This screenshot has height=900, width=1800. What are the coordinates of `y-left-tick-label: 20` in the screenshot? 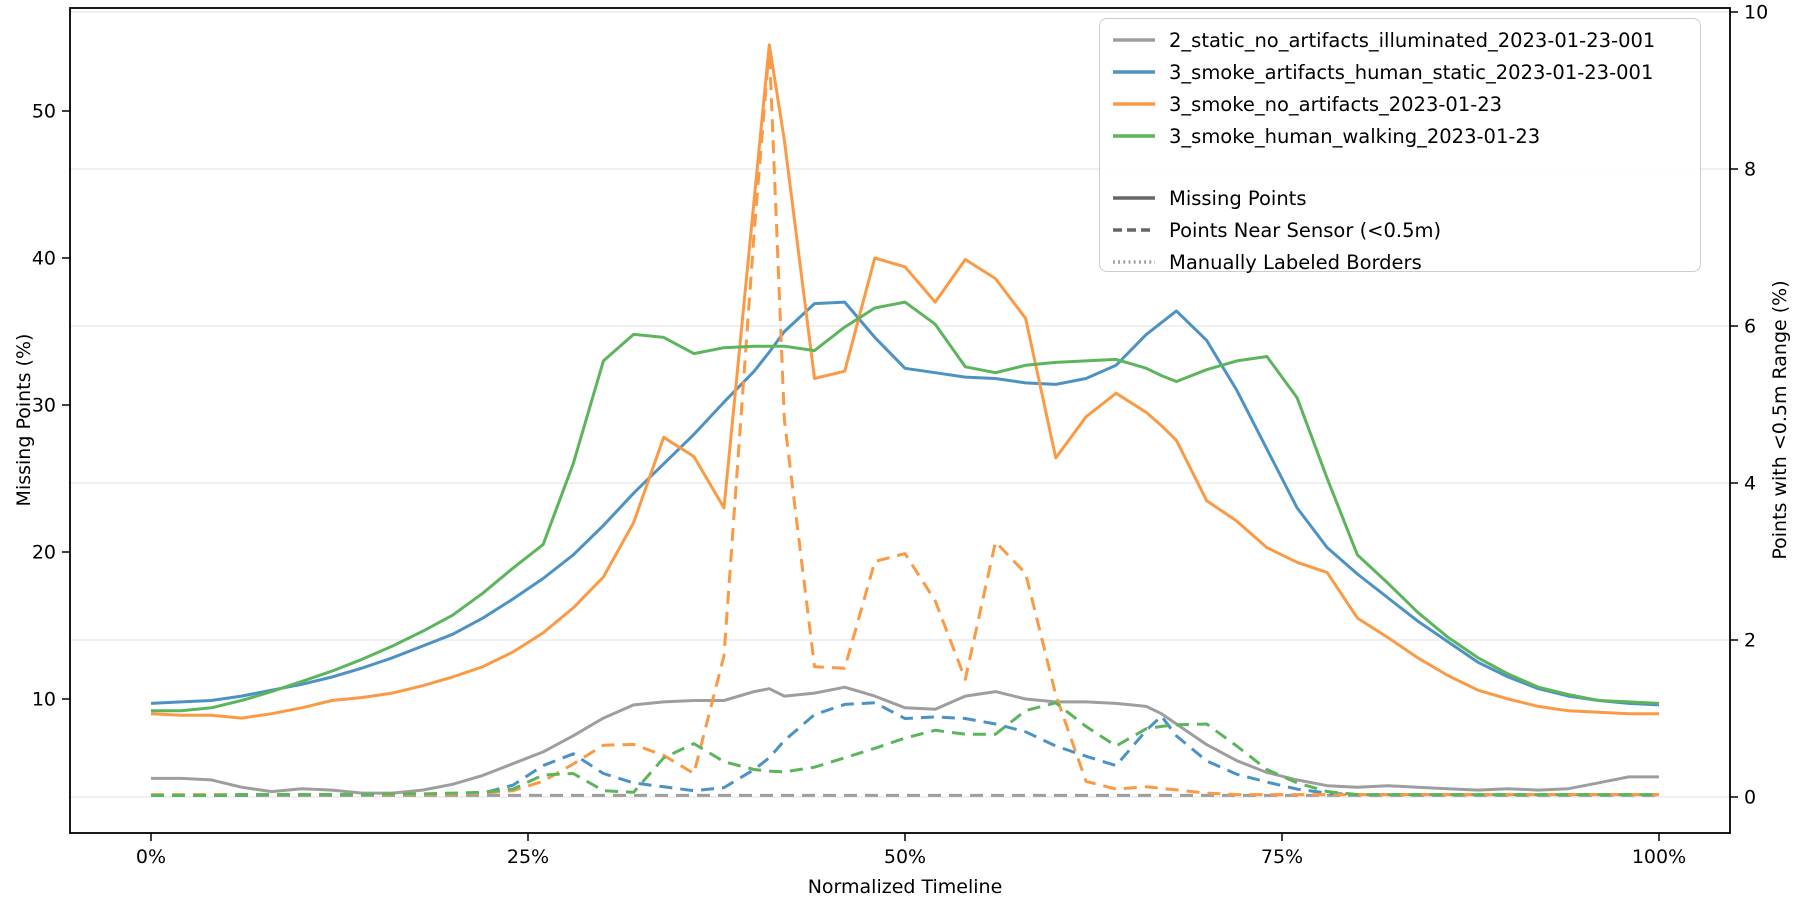 It's located at (44, 553).